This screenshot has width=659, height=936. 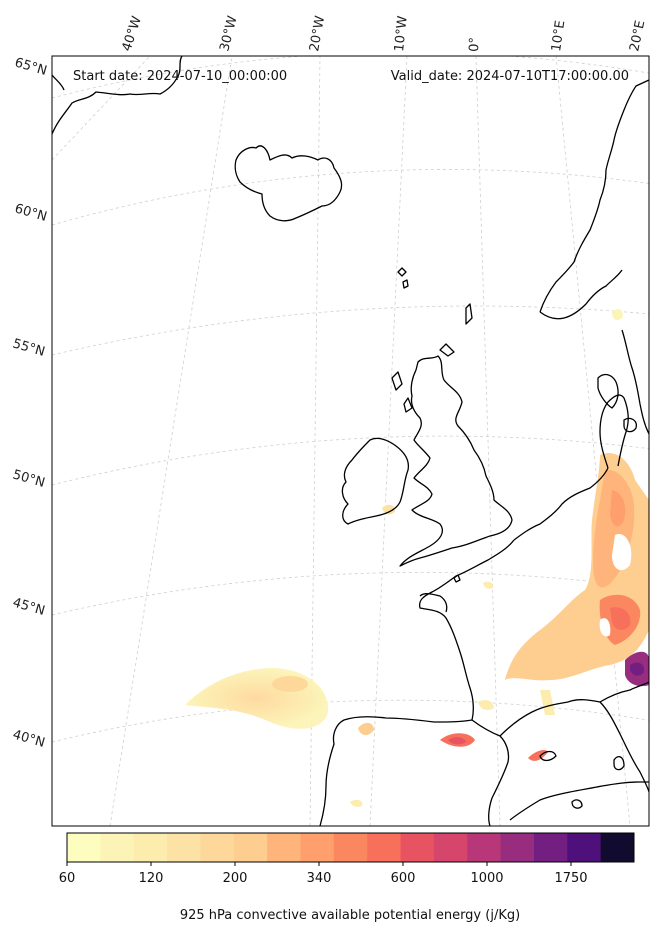 I want to click on colorbar: 60 120 200 340 600 1000 1750, so click(x=347, y=859).